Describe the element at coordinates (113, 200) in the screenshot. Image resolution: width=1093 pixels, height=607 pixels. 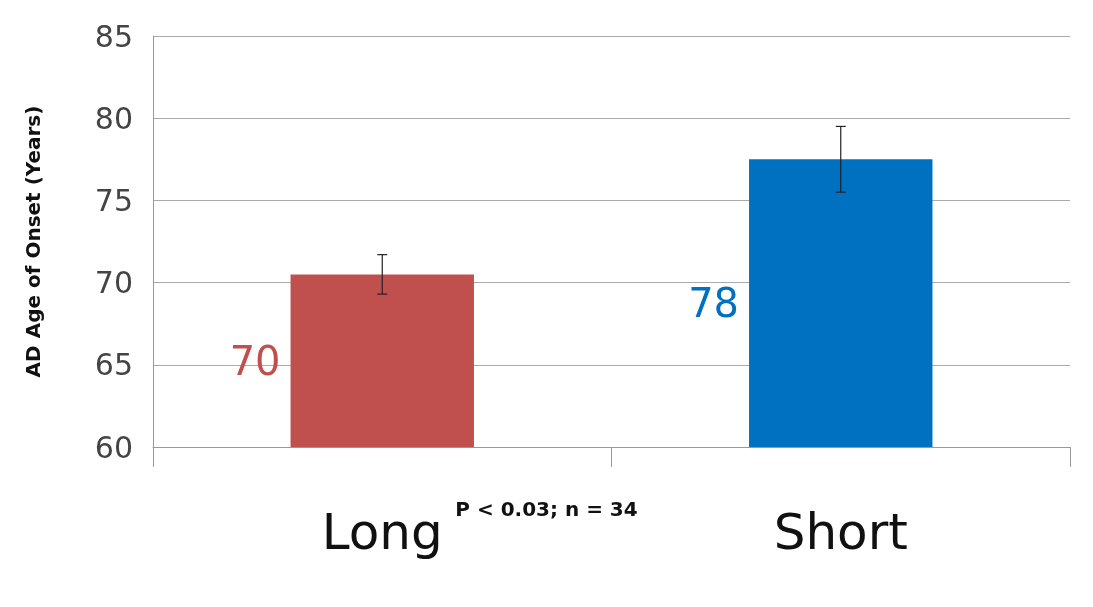
I see `y-tick-label: 75` at that location.